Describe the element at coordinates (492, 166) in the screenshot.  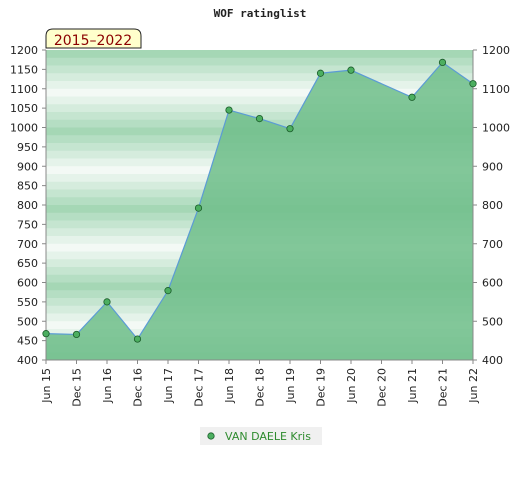
I see `y-tick-label-right: 900` at that location.